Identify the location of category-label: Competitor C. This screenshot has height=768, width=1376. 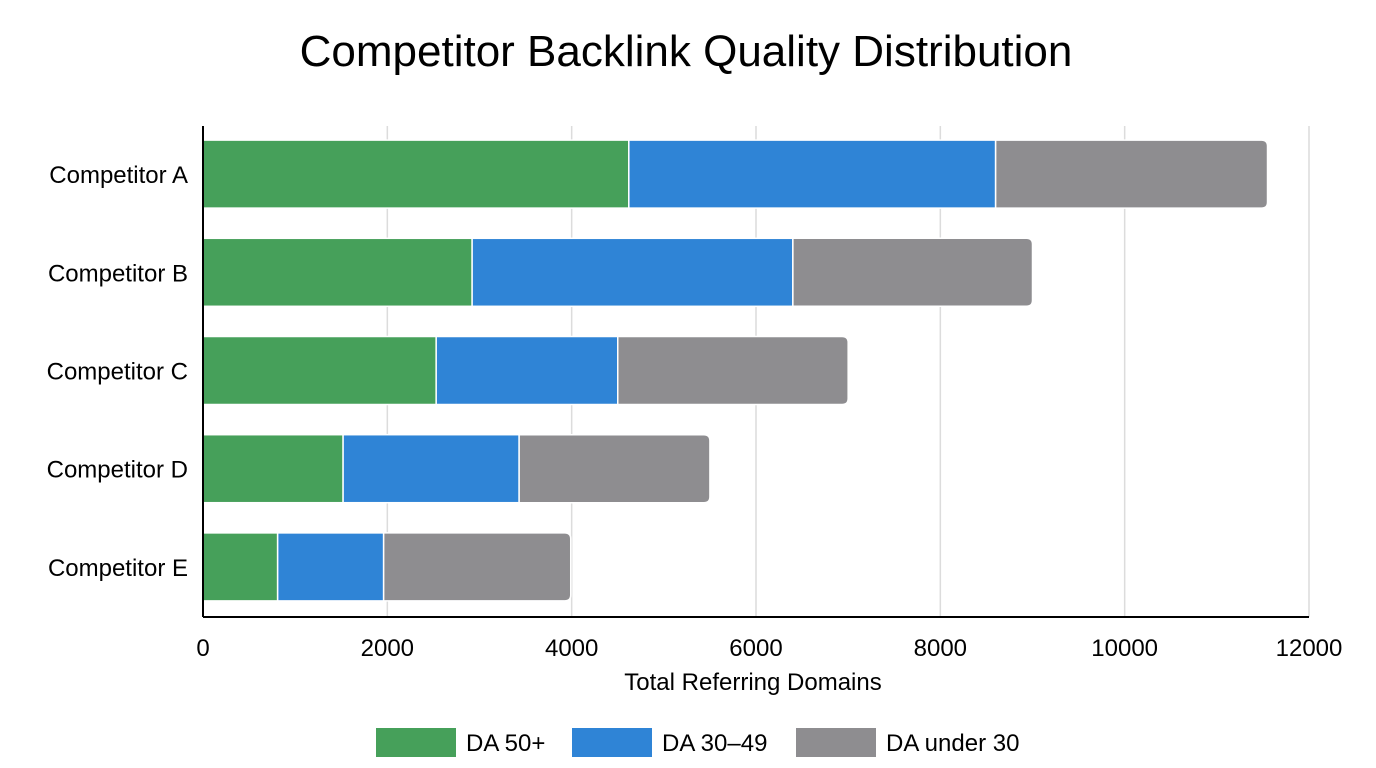
(117, 372).